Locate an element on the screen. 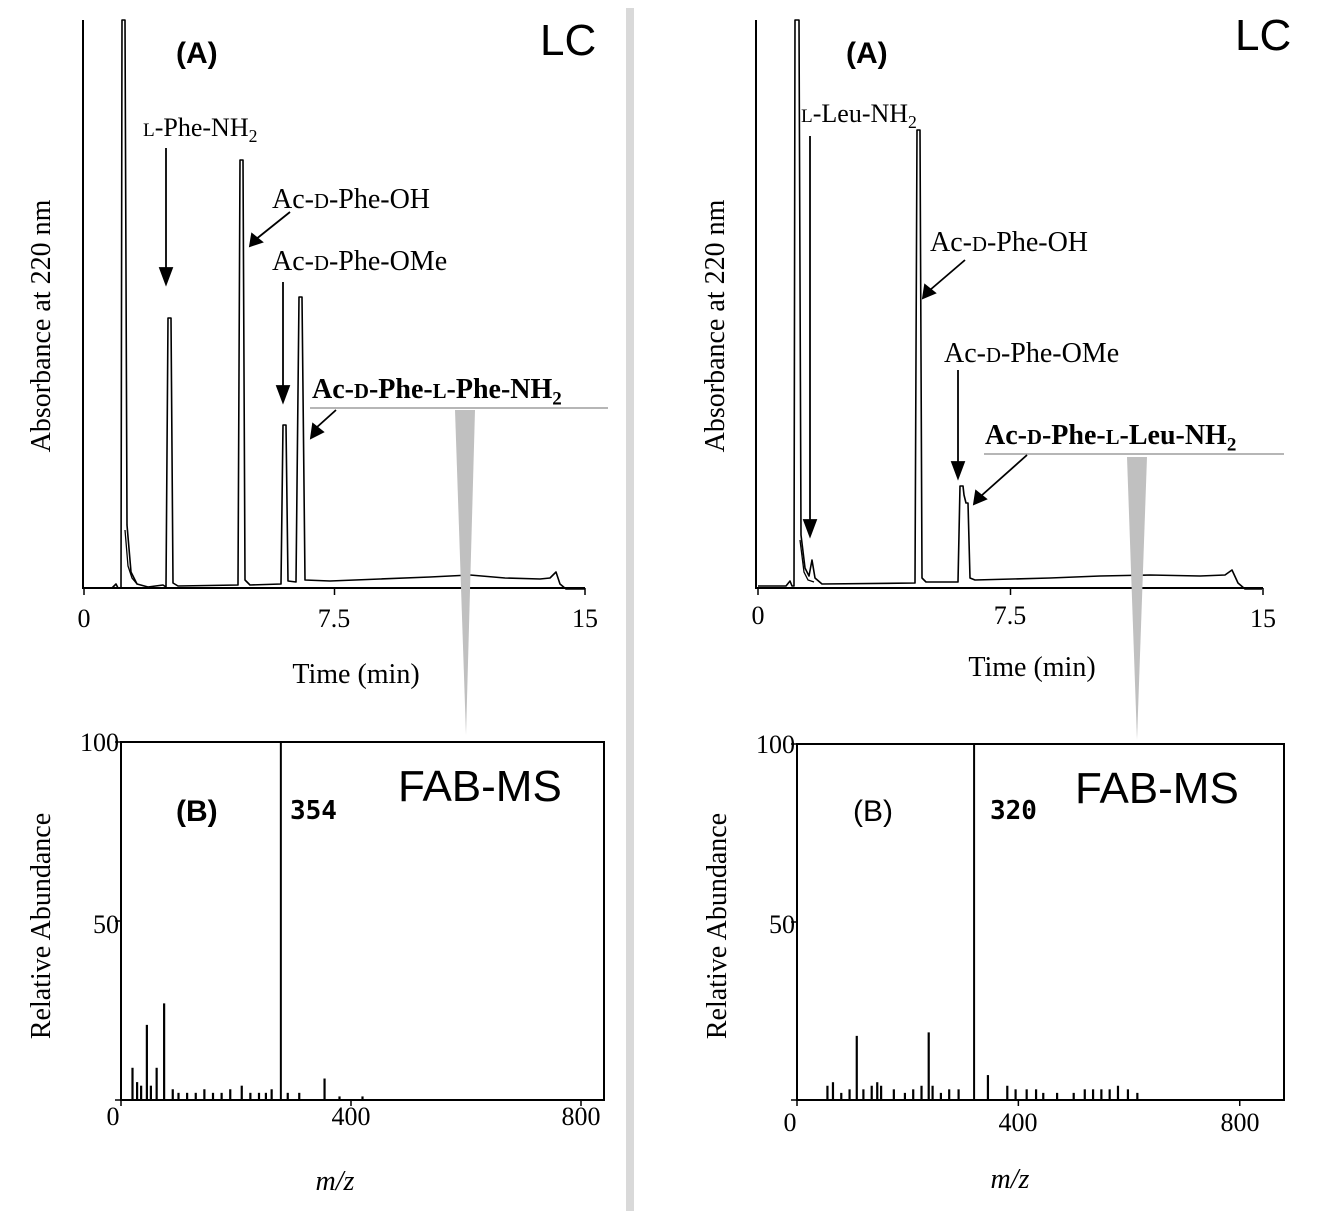 The image size is (1318, 1216). peak-label-product: Ac-D-Phe-L-Leu-NH2 is located at coordinates (1110, 438).